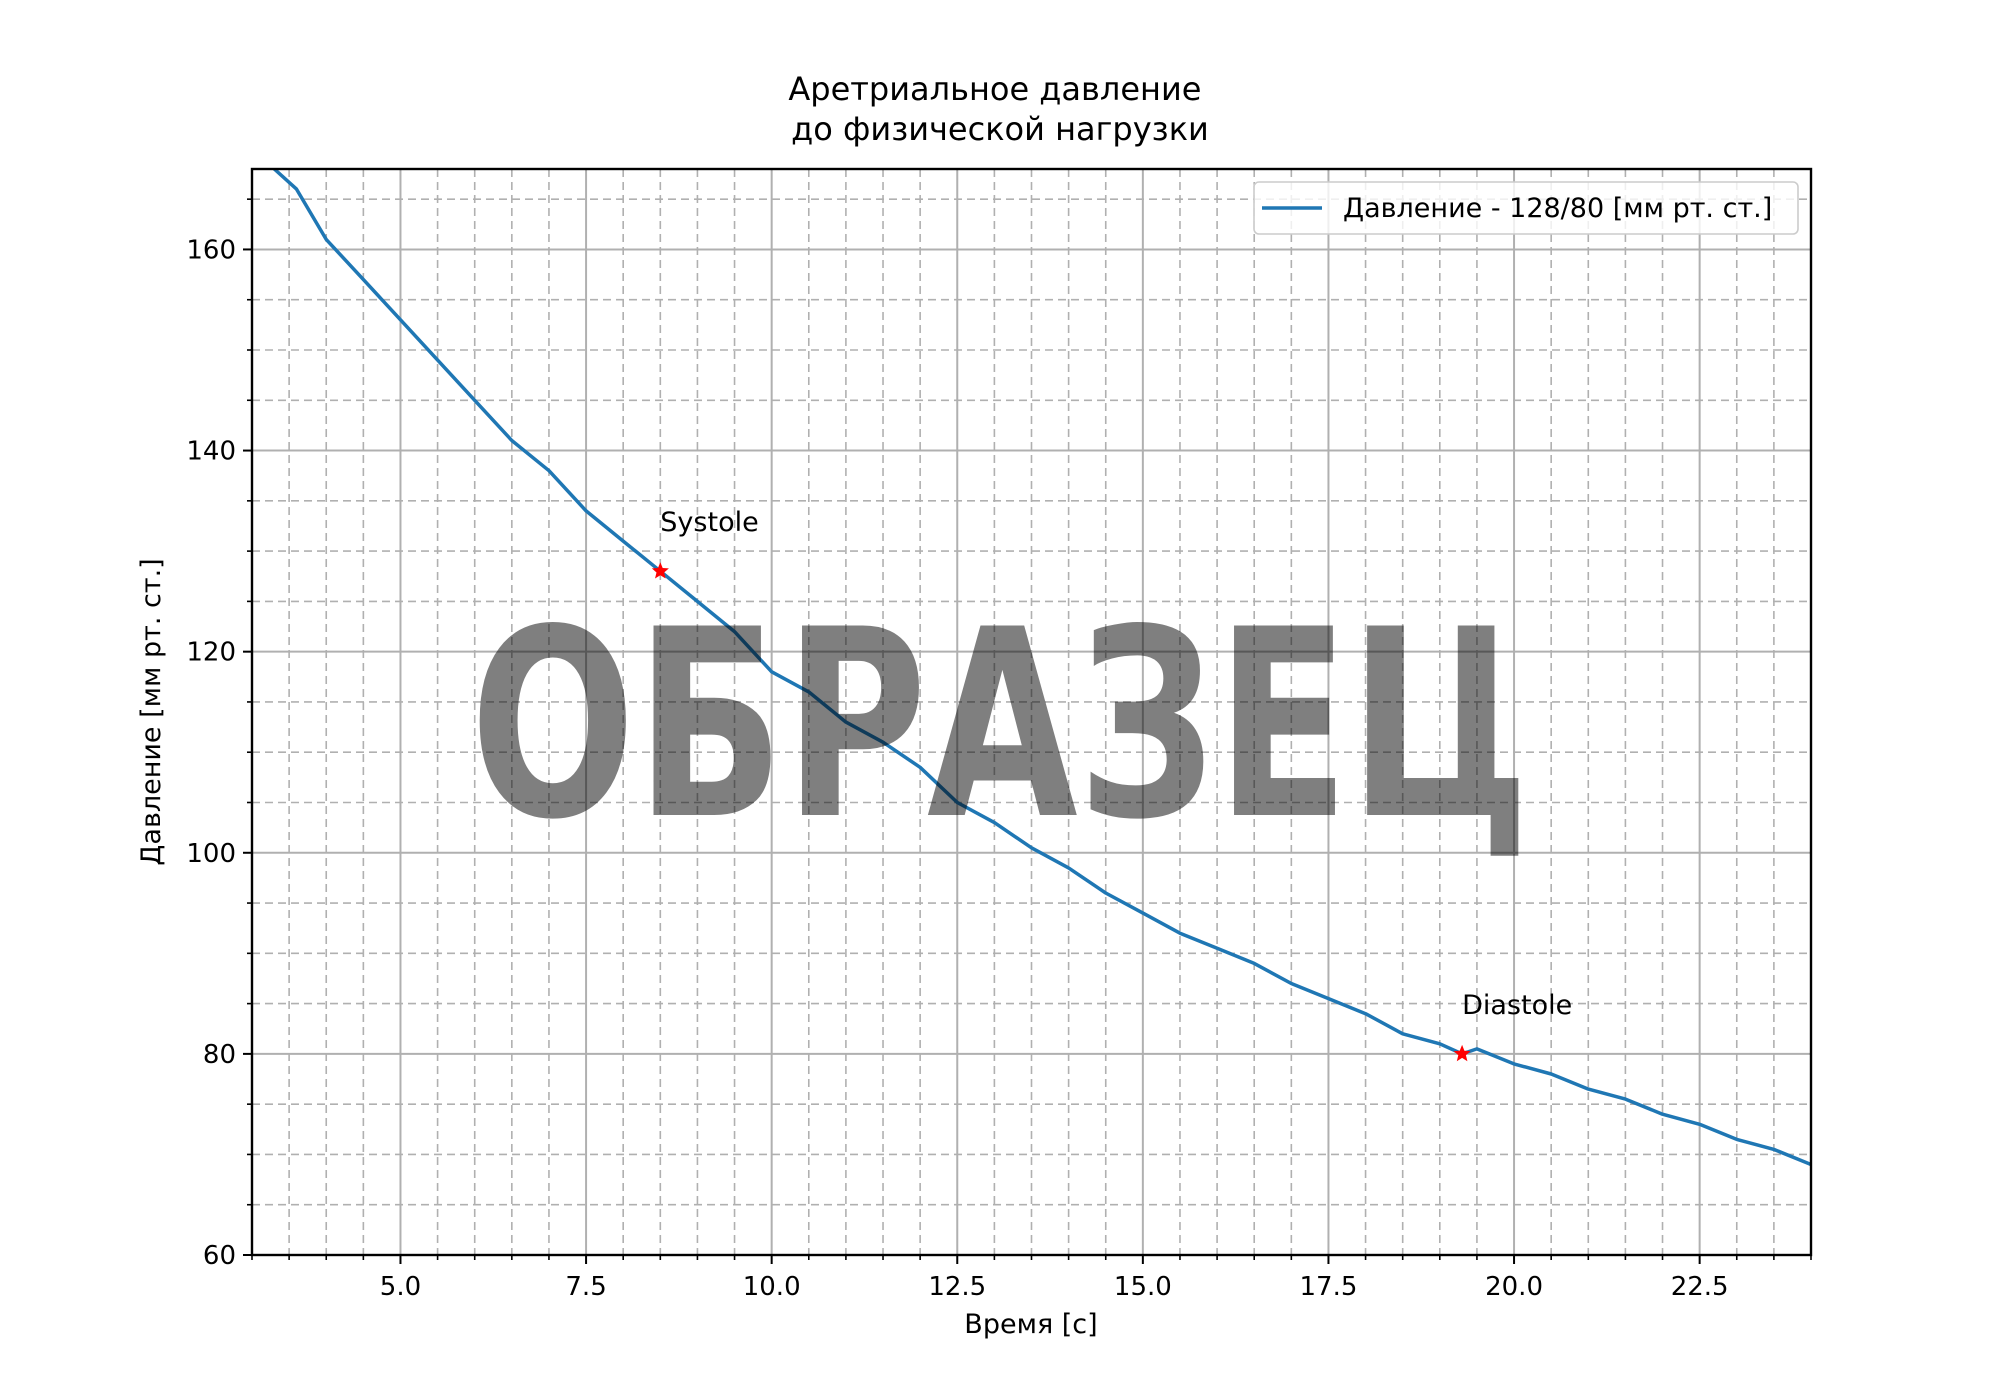  I want to click on x-tick-label: 15.0, so click(1143, 1287).